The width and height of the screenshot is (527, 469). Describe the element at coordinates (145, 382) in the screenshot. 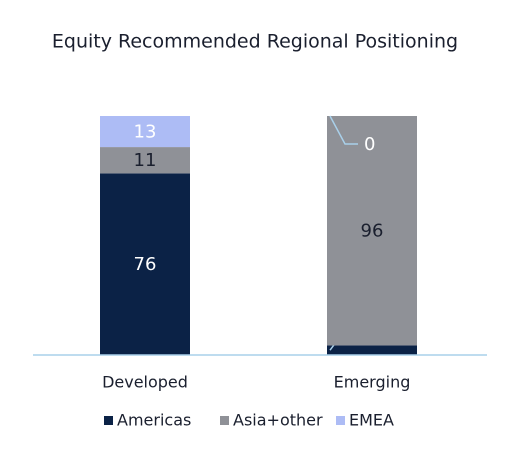

I see `x-tick-label: Developed` at that location.